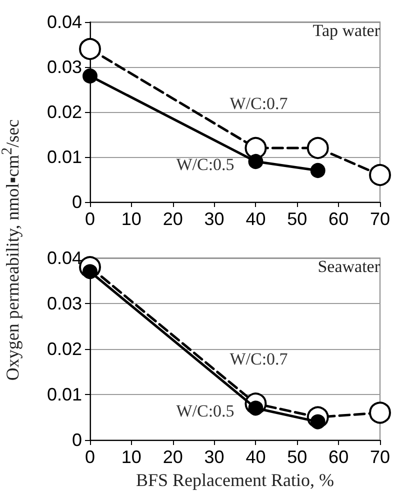 Image resolution: width=401 pixels, height=499 pixels. I want to click on annotation: Seawater, so click(349, 266).